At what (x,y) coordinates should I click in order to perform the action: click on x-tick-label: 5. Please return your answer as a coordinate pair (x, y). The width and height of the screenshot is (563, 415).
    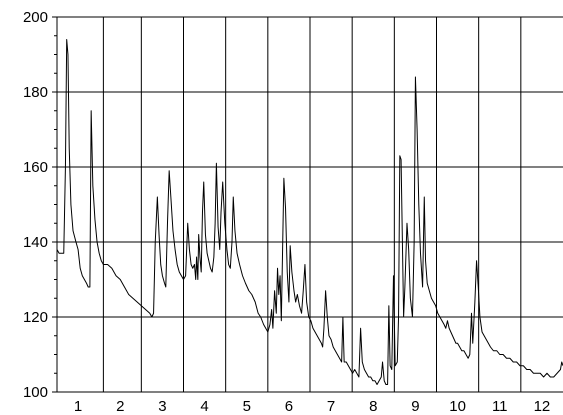
    Looking at the image, I should click on (247, 406).